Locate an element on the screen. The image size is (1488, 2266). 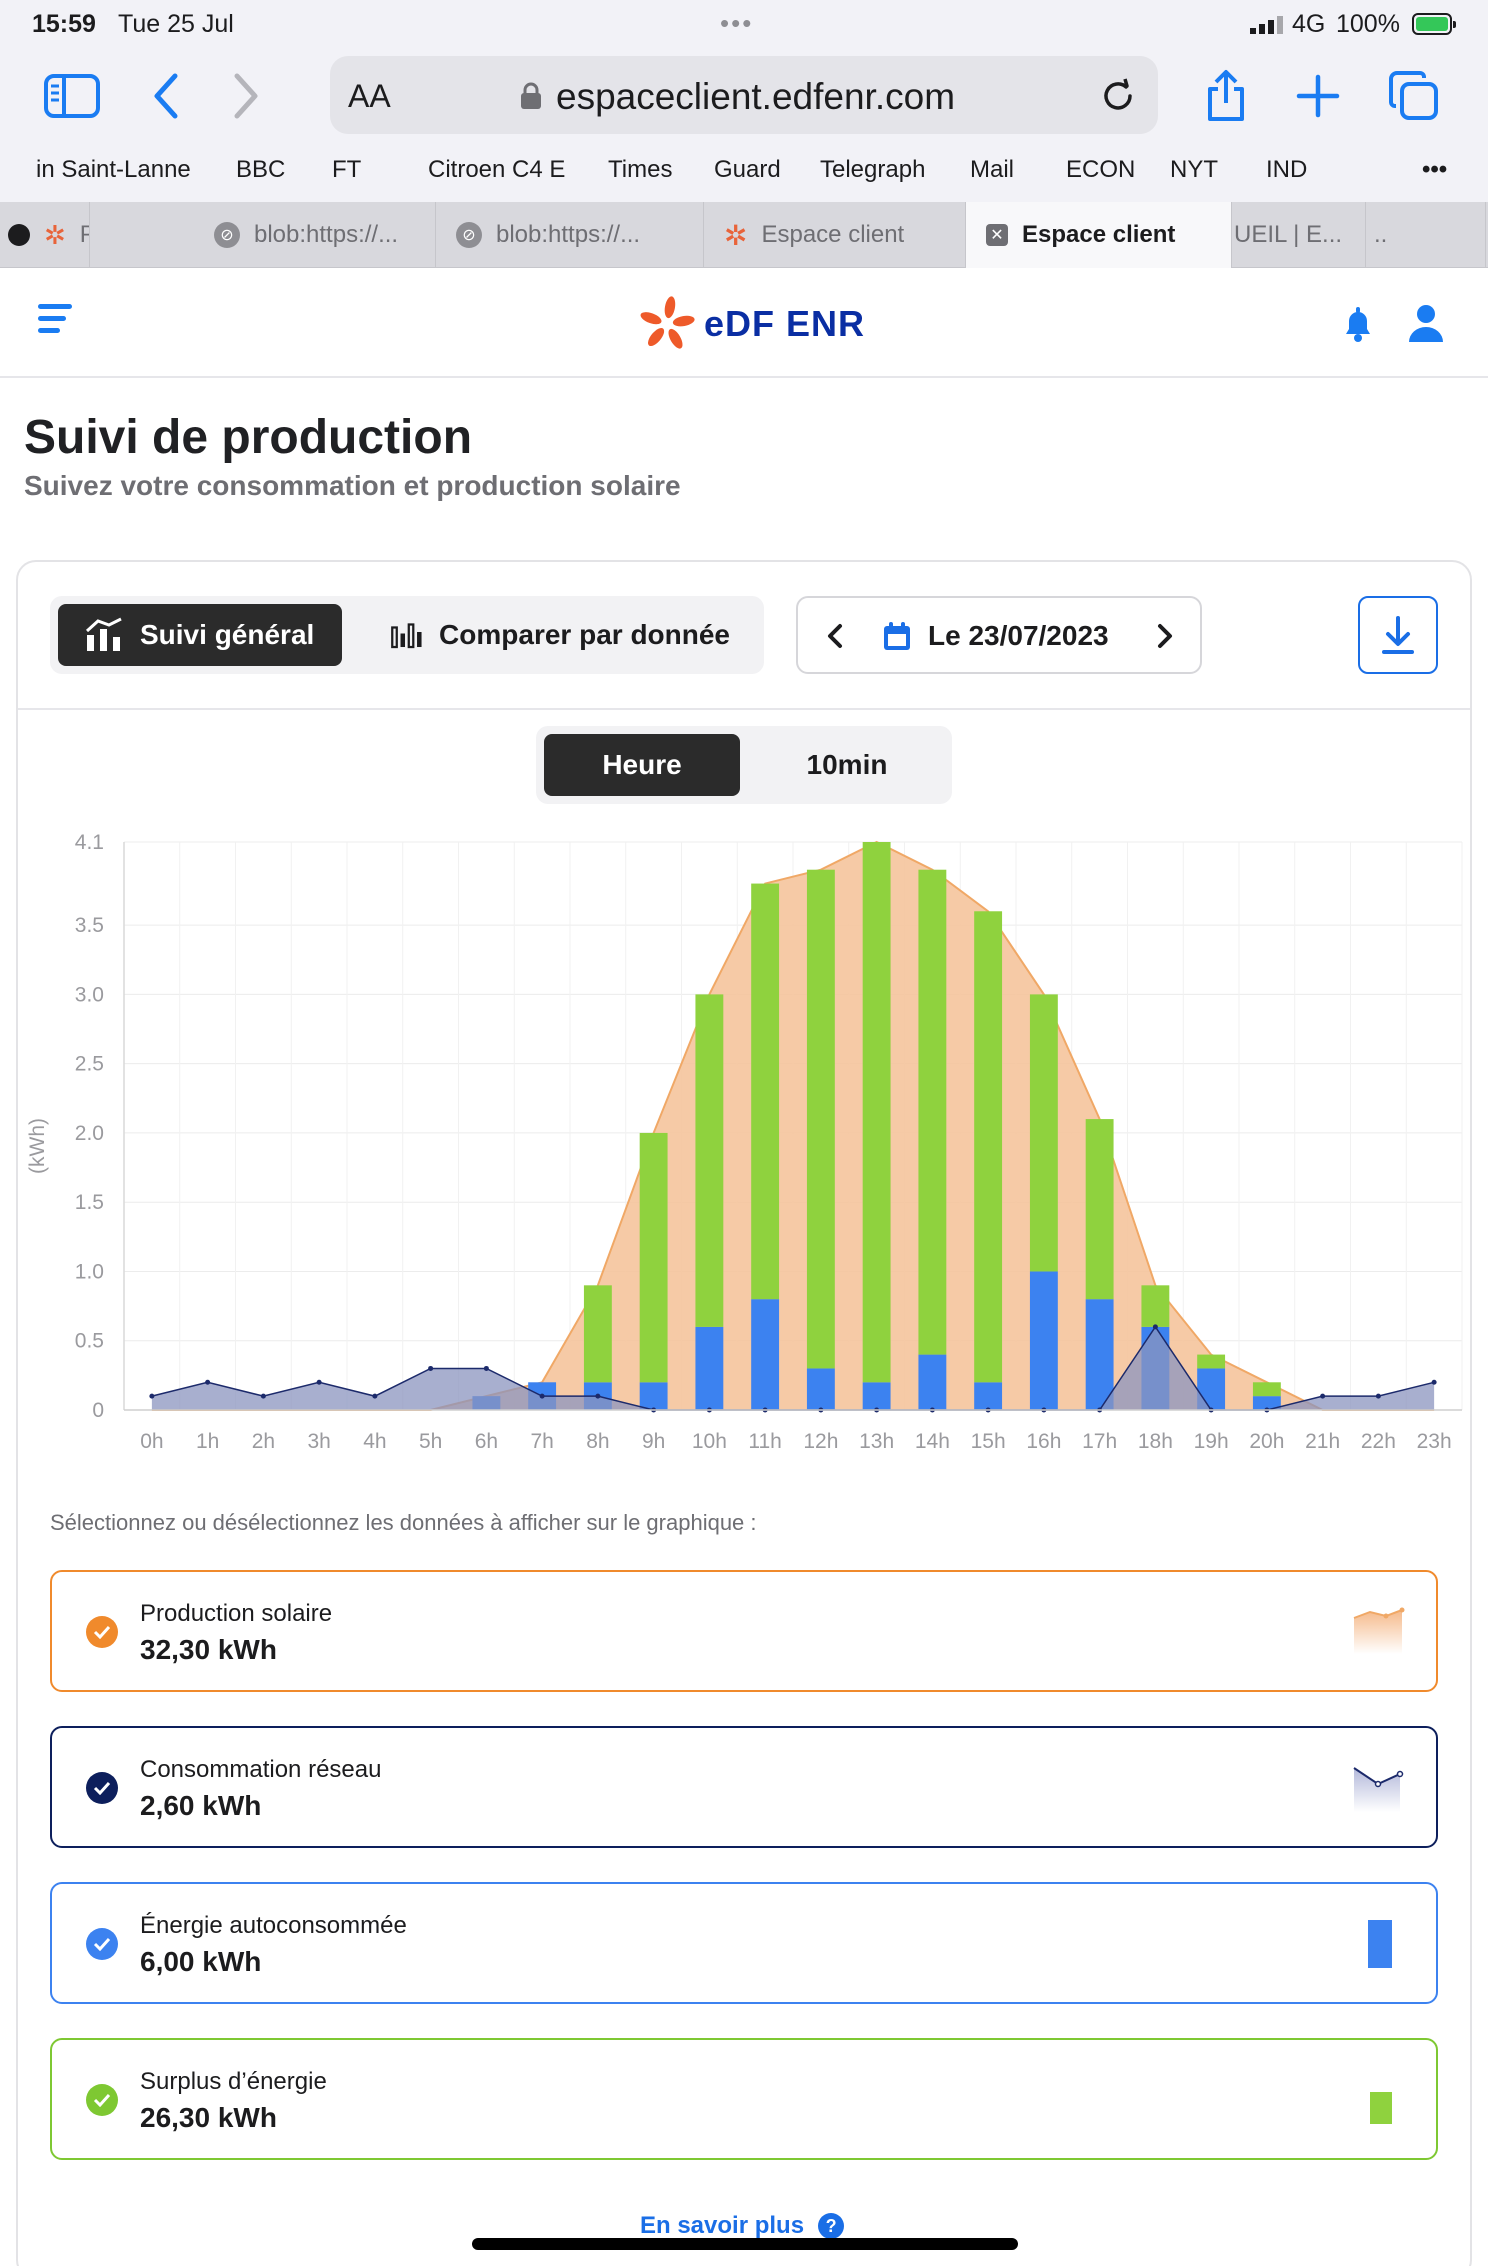
bookmark-item: in Saint-Lanne is located at coordinates (113, 169).